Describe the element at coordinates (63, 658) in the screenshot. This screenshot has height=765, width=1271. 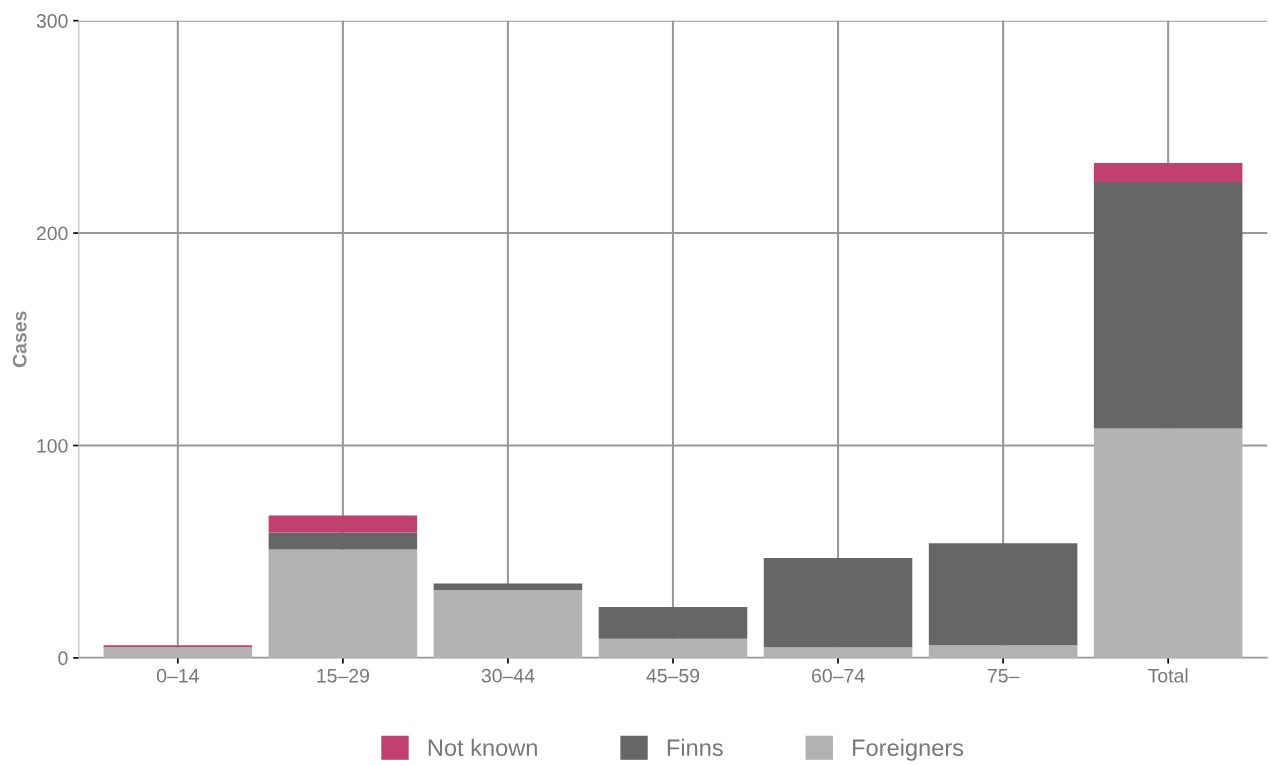
I see `y-tick-label: 0` at that location.